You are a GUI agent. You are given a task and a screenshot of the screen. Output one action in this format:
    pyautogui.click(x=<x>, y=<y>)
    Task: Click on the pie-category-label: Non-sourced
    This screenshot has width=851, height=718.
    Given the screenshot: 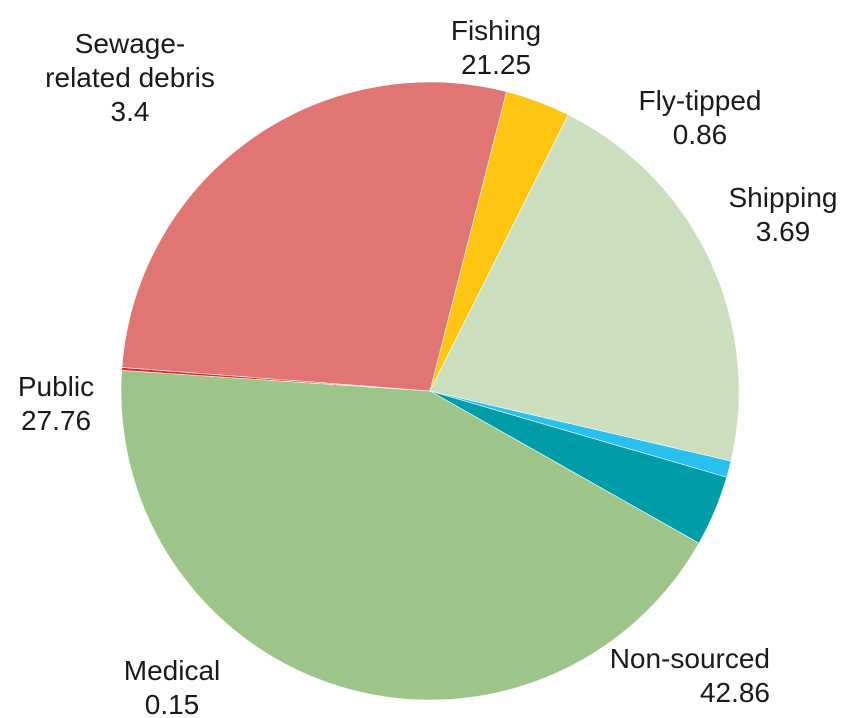 What is the action you would take?
    pyautogui.click(x=690, y=658)
    